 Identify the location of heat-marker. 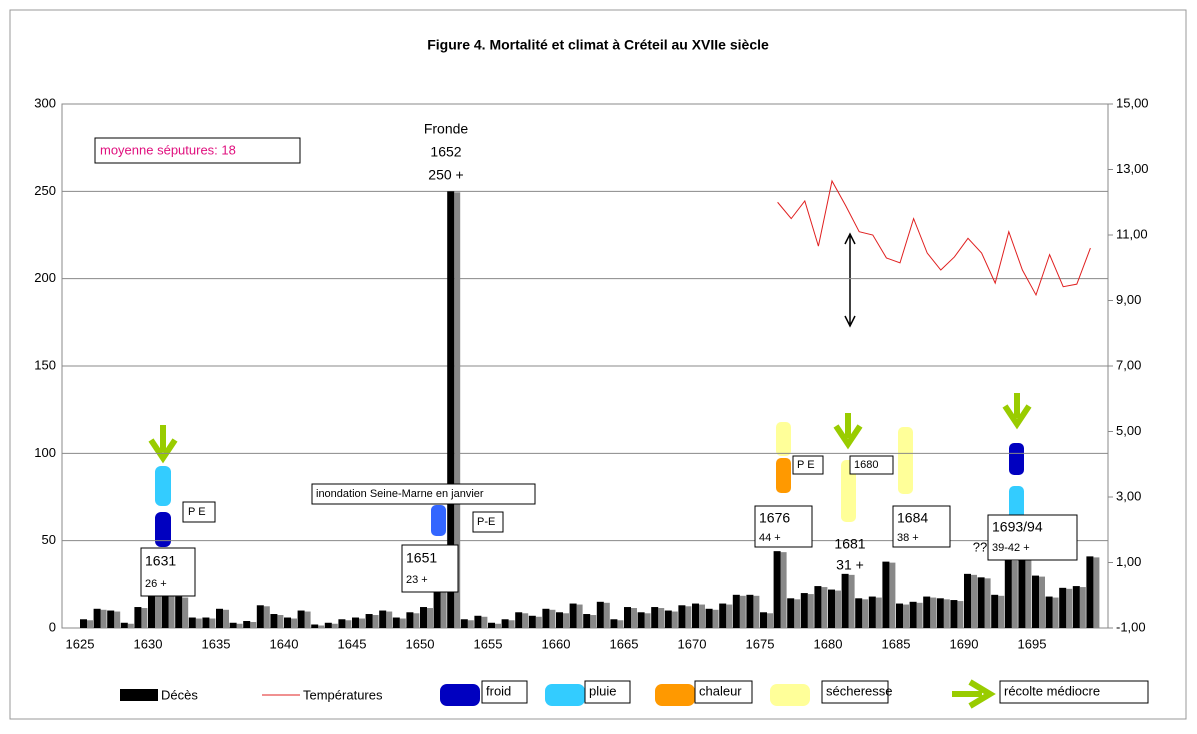
(783, 475).